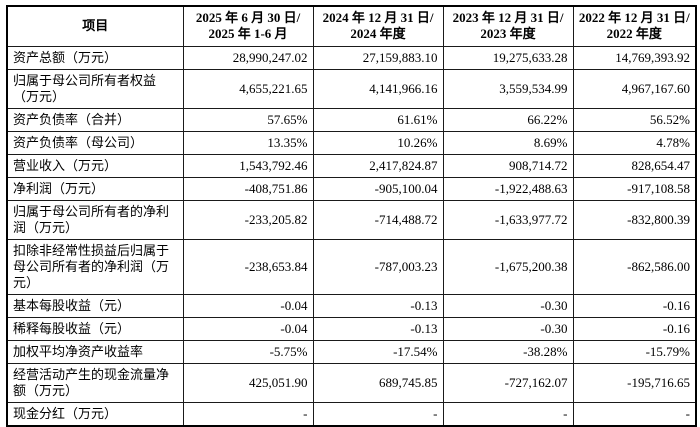  Describe the element at coordinates (95, 382) in the screenshot. I see `row-label: 经营活动产生的现金流量净额（万元）` at that location.